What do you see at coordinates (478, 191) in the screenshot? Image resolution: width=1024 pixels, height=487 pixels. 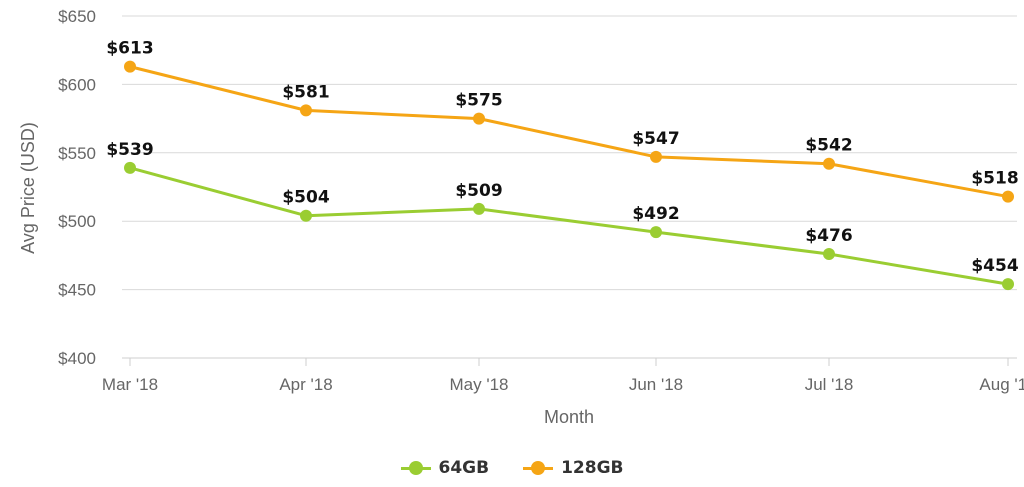 I see `data-label: $509` at bounding box center [478, 191].